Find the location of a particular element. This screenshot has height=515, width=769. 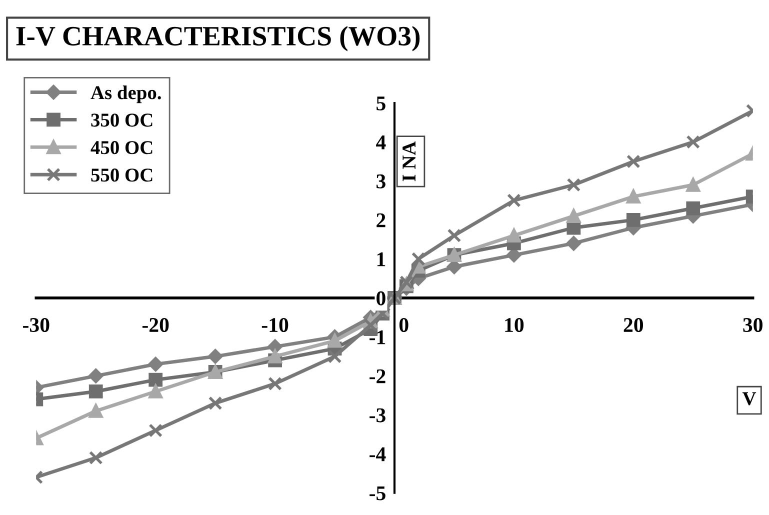

y-tick-label: 5 is located at coordinates (381, 103).